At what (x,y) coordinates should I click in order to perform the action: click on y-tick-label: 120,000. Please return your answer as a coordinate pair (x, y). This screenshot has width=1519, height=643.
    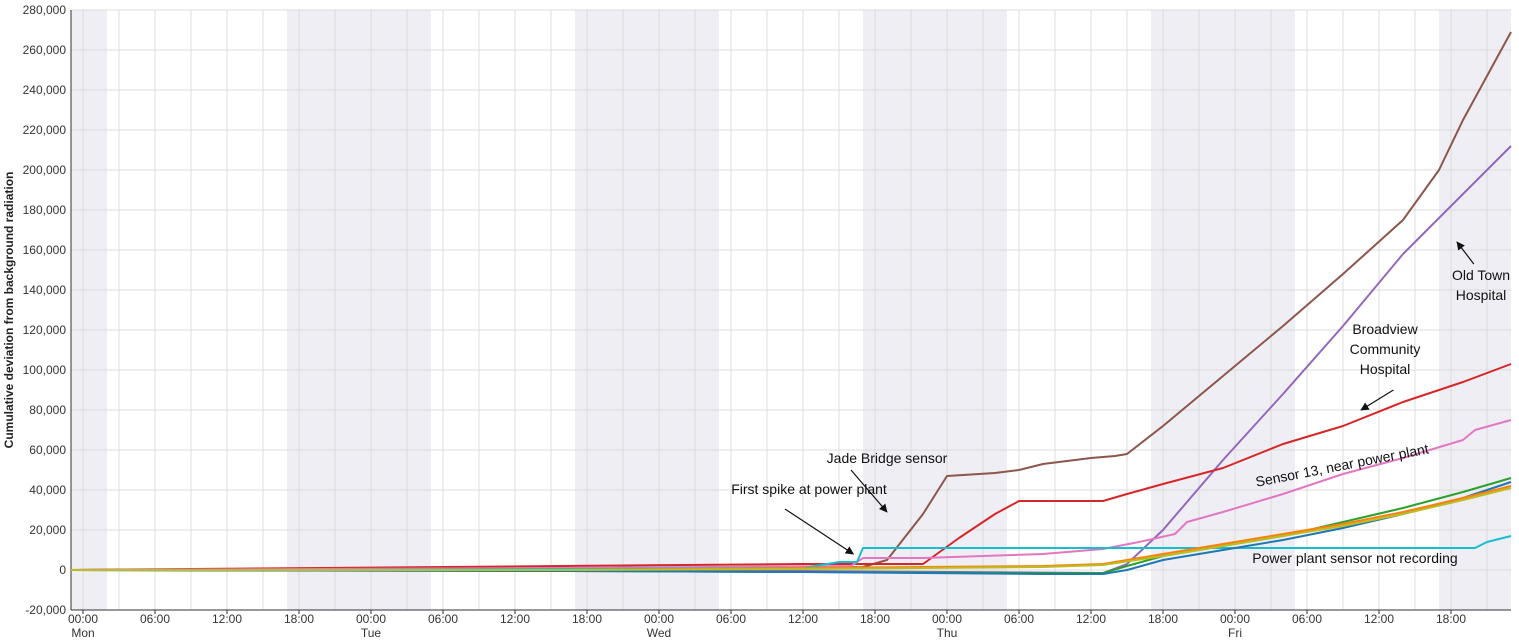
    Looking at the image, I should click on (45, 330).